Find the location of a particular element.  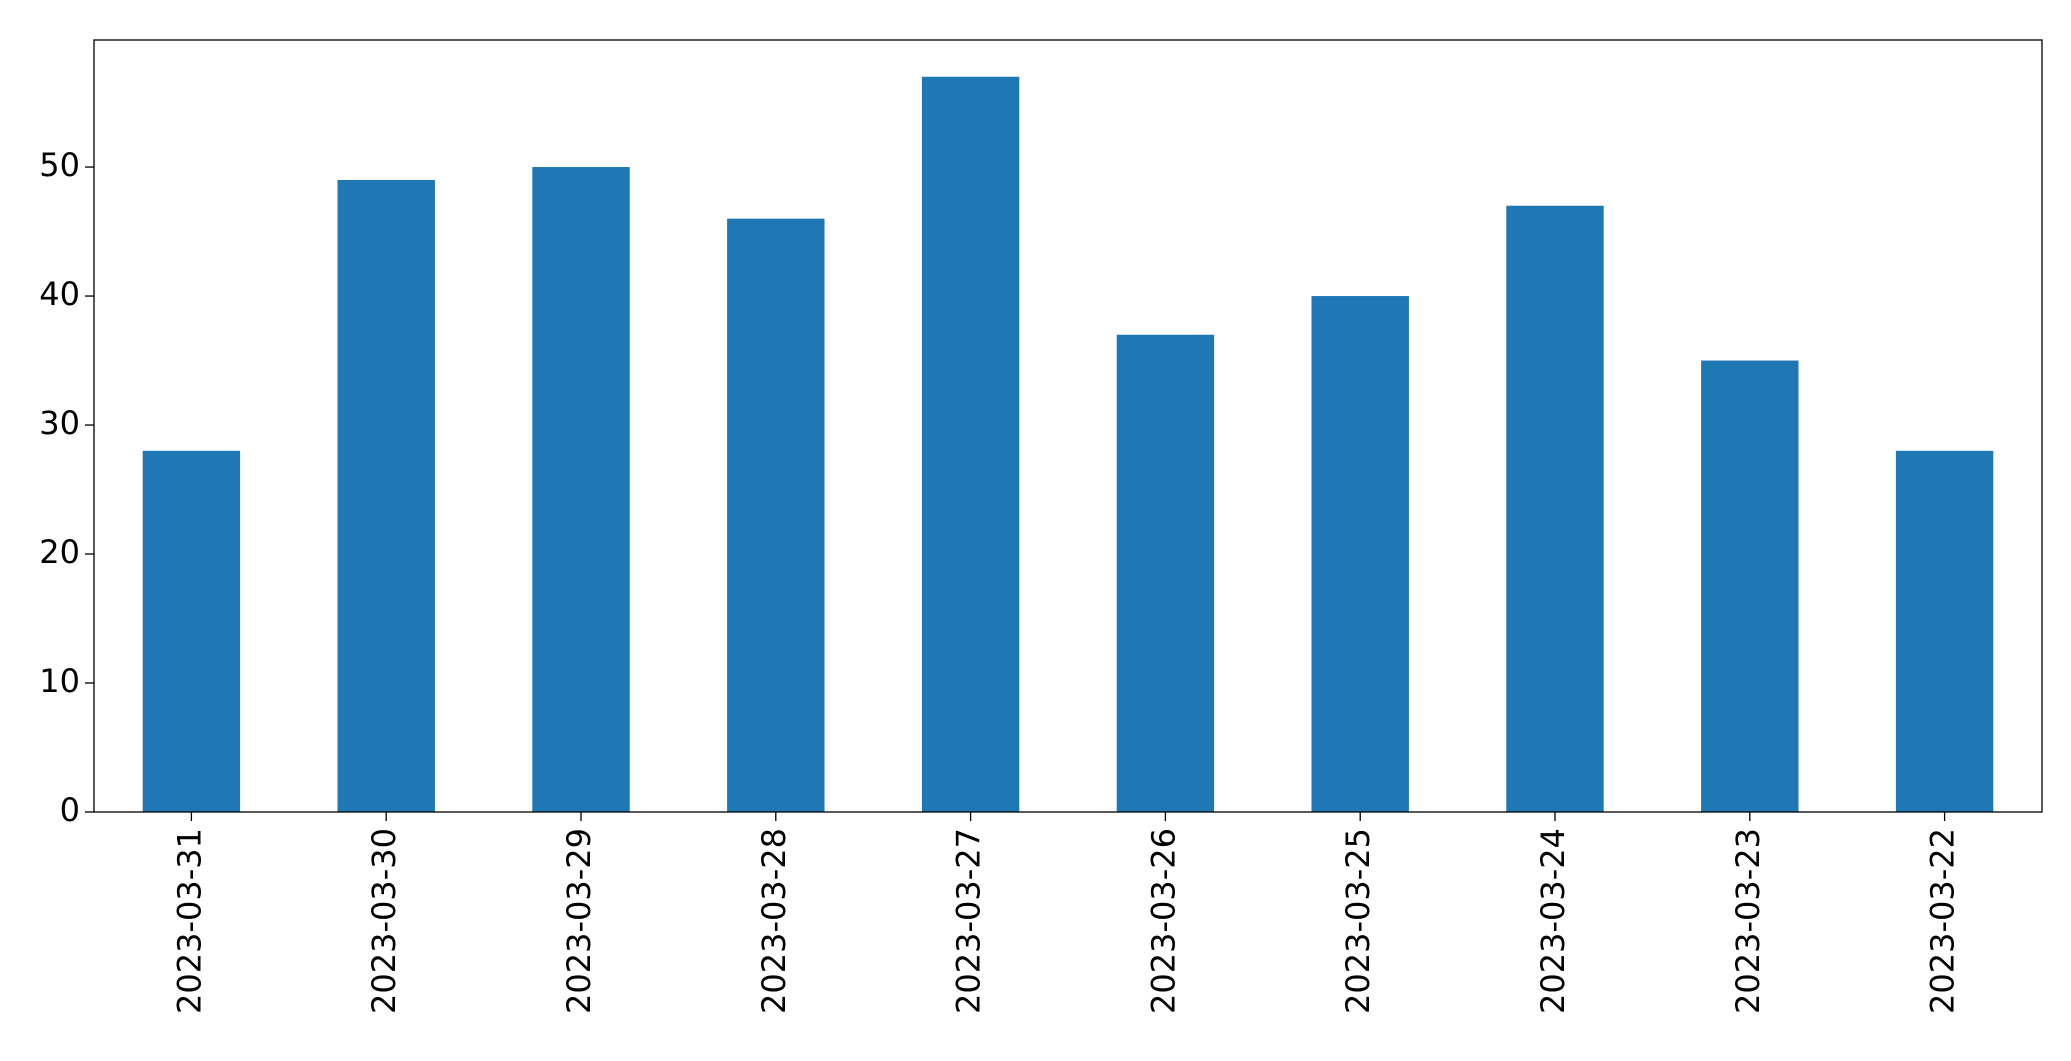

x-tick-label: 2023-03-23 is located at coordinates (1748, 921).